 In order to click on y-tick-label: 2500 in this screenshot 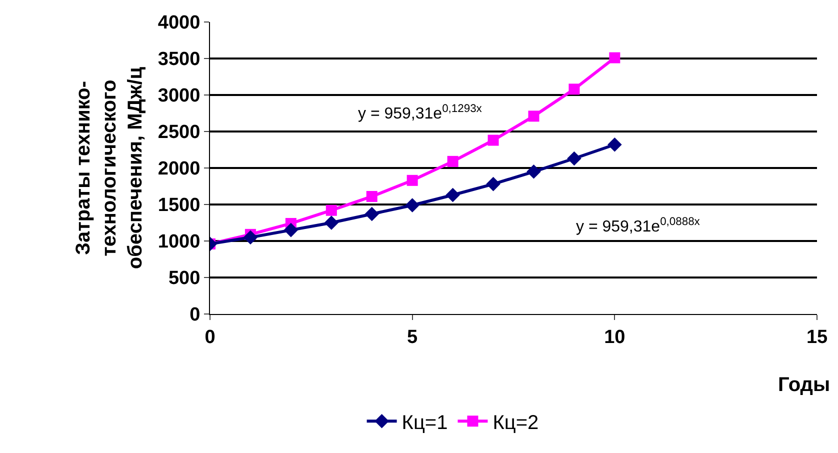, I will do `click(179, 133)`.